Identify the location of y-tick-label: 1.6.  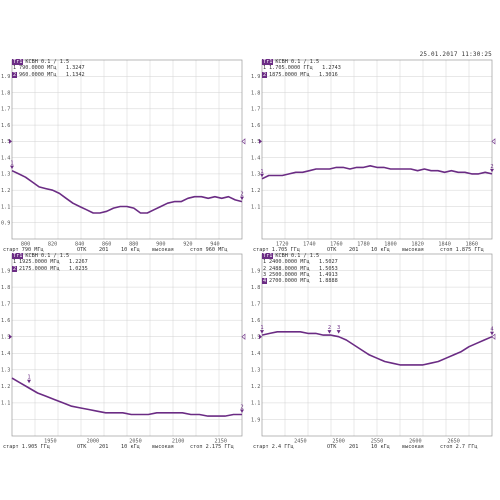
(5, 126).